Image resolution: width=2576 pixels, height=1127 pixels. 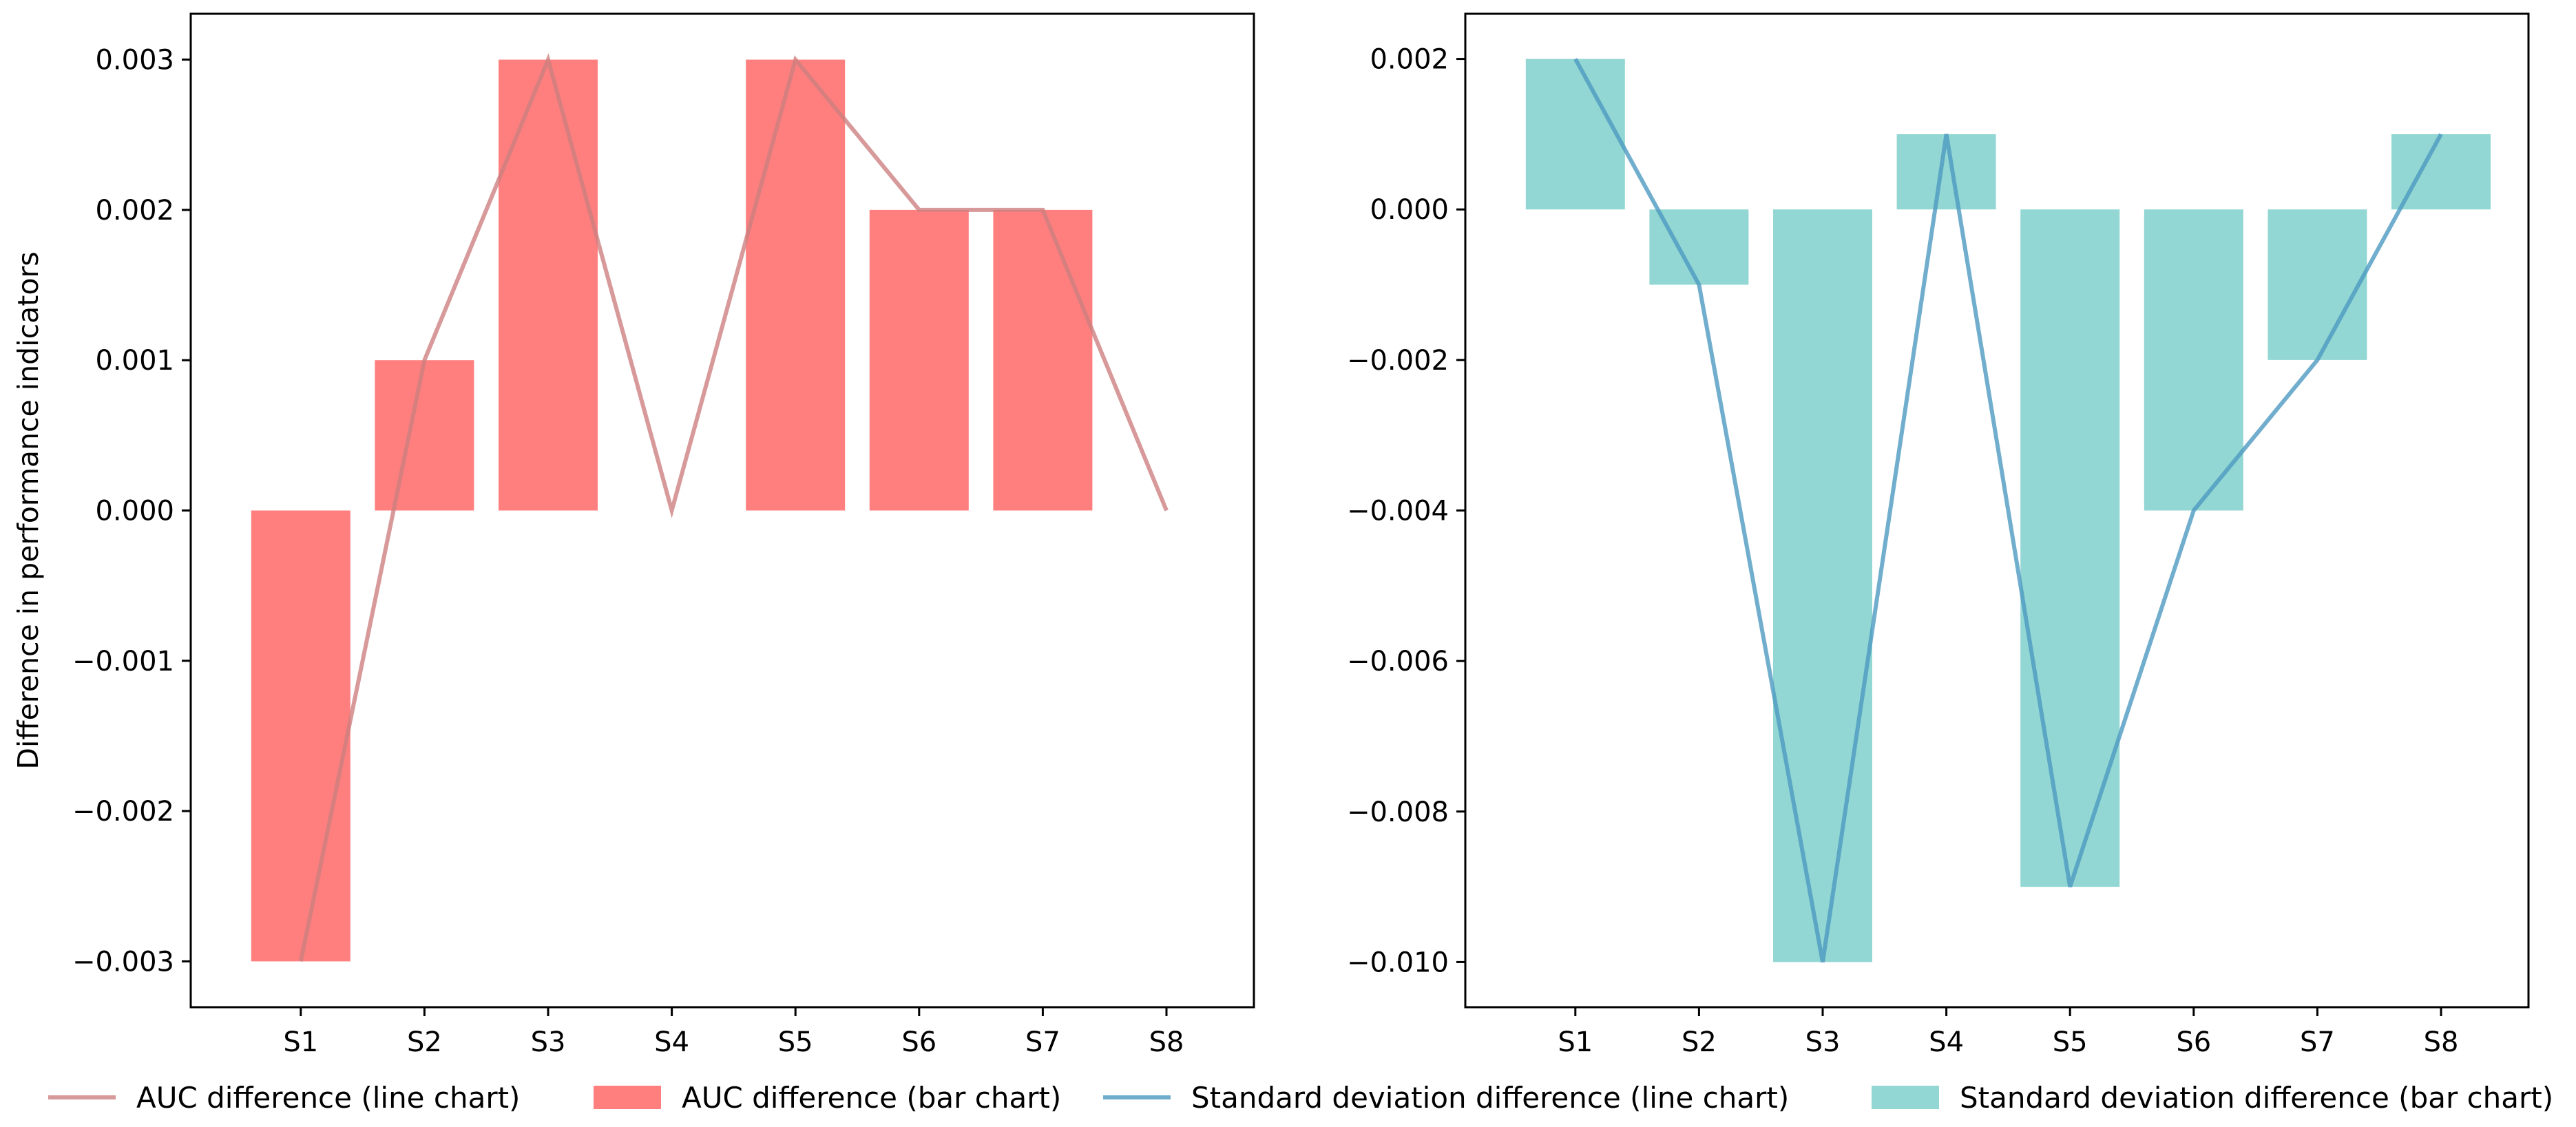 I want to click on legend-label: AUC difference (line chart), so click(x=328, y=1098).